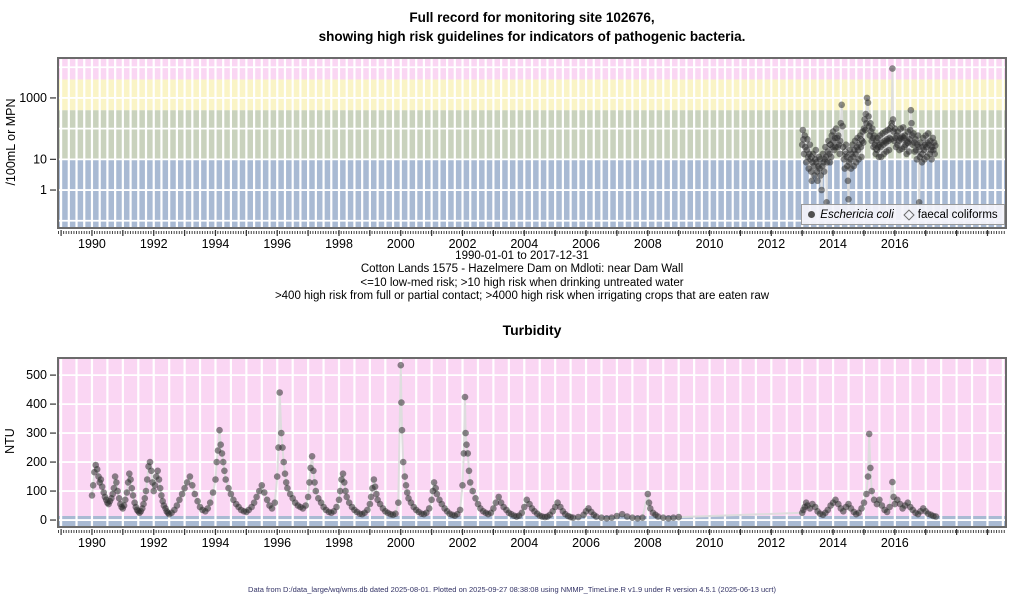 The height and width of the screenshot is (600, 1024). What do you see at coordinates (857, 214) in the screenshot?
I see `legend-label-ecoli: Eschericia coli` at bounding box center [857, 214].